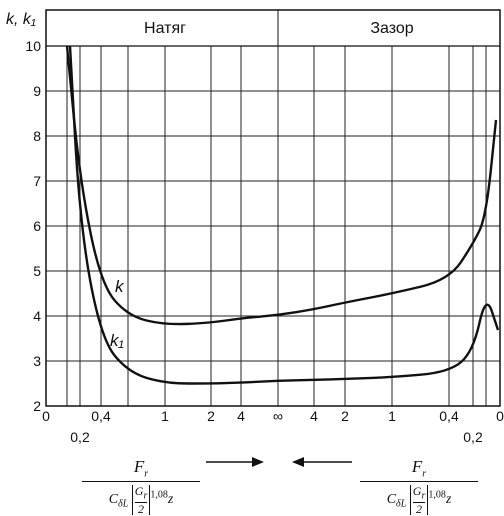  I want to click on formula-right-exp: 1,08, so click(437, 495).